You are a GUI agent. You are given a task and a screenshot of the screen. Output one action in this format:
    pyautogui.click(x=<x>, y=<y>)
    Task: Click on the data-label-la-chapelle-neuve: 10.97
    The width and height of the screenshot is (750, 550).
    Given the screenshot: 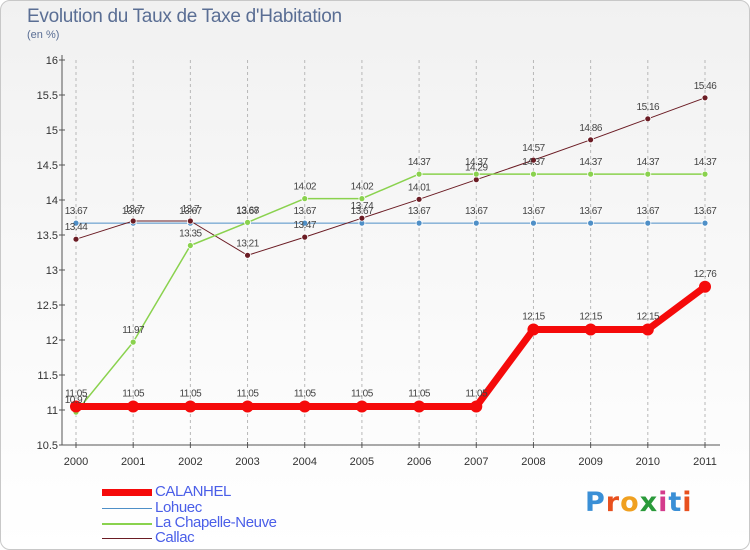 What is the action you would take?
    pyautogui.click(x=76, y=400)
    